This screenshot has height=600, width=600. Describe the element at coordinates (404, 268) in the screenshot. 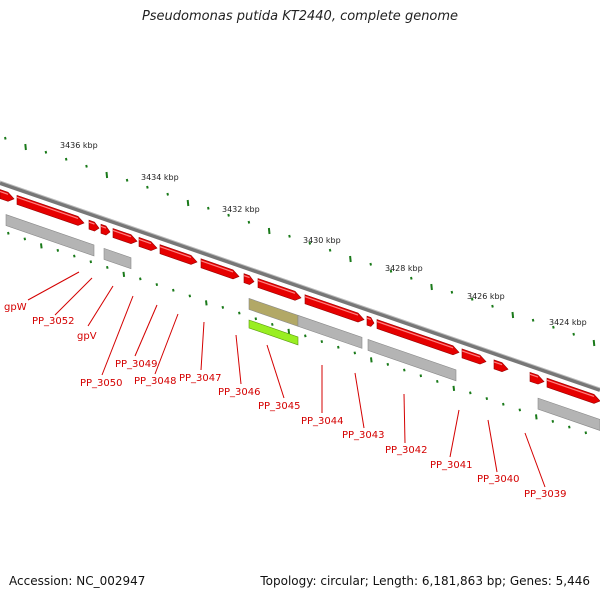

I see `kbp-label: 3428 kbp` at that location.